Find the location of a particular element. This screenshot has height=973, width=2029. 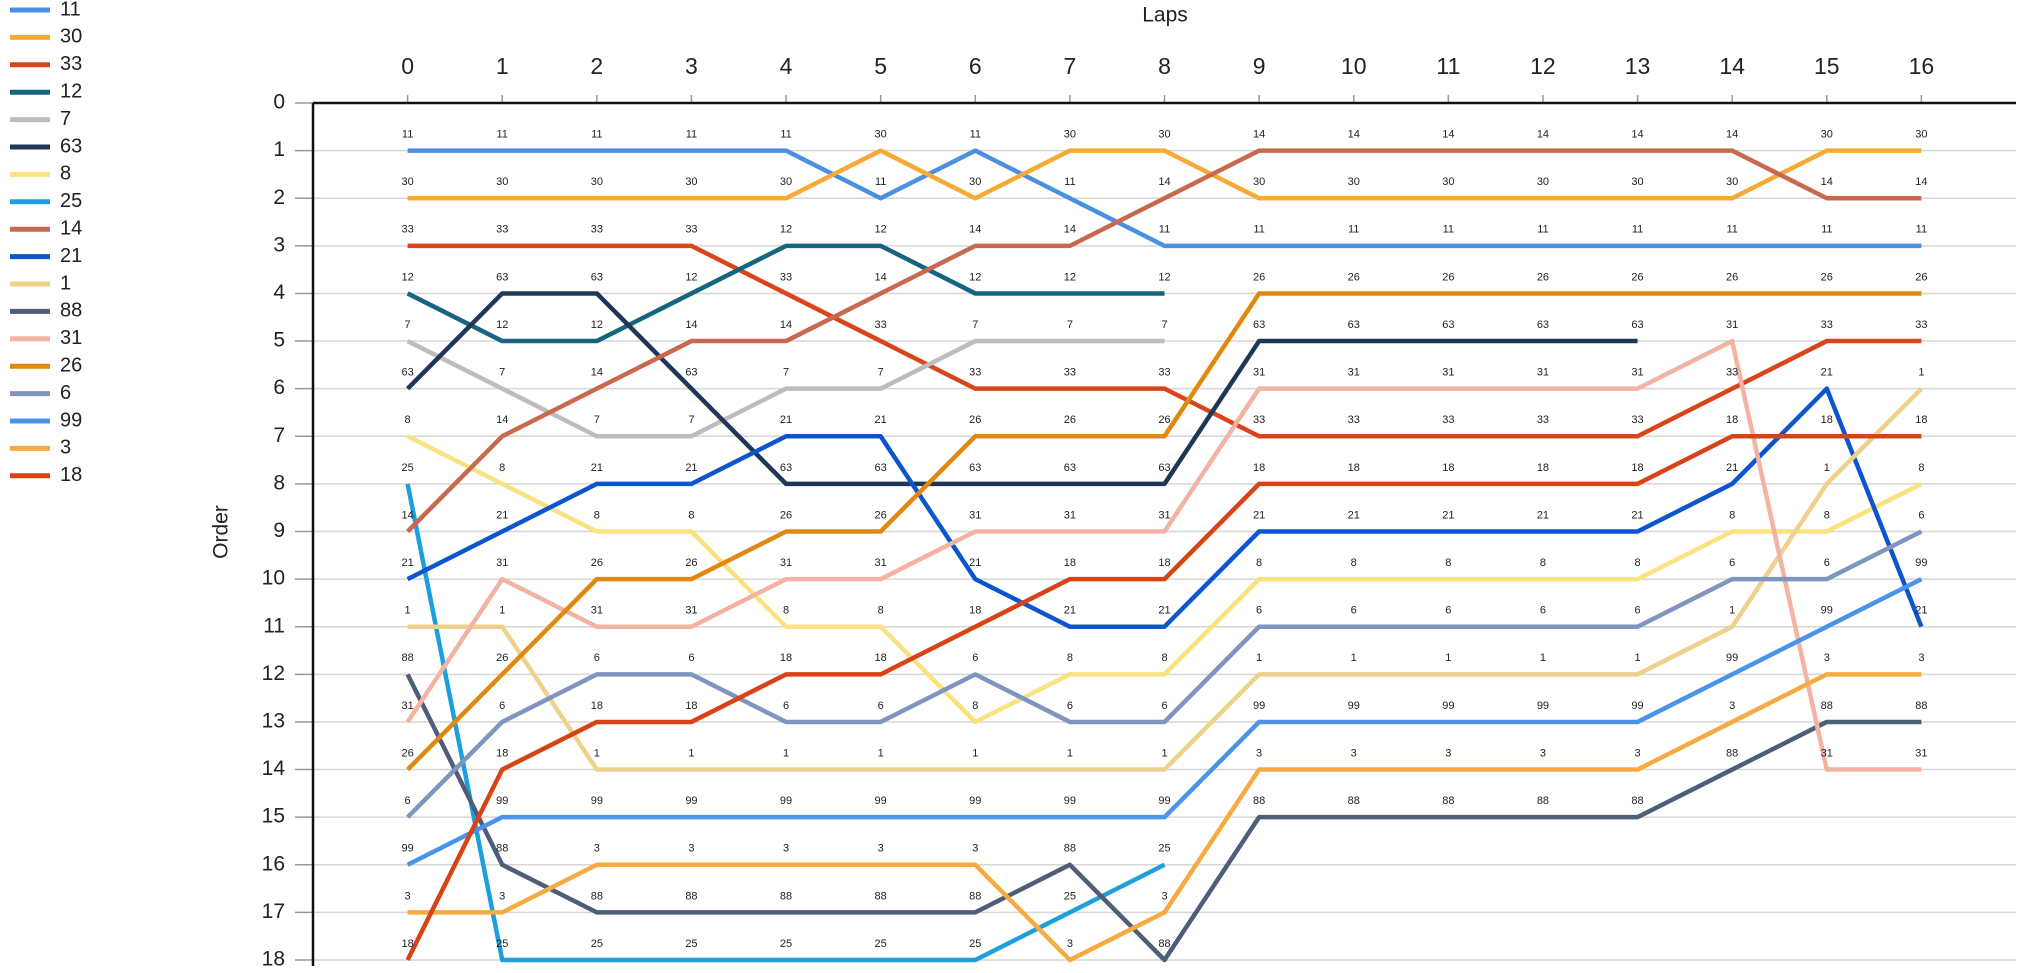

point-label: 25 is located at coordinates (975, 944).